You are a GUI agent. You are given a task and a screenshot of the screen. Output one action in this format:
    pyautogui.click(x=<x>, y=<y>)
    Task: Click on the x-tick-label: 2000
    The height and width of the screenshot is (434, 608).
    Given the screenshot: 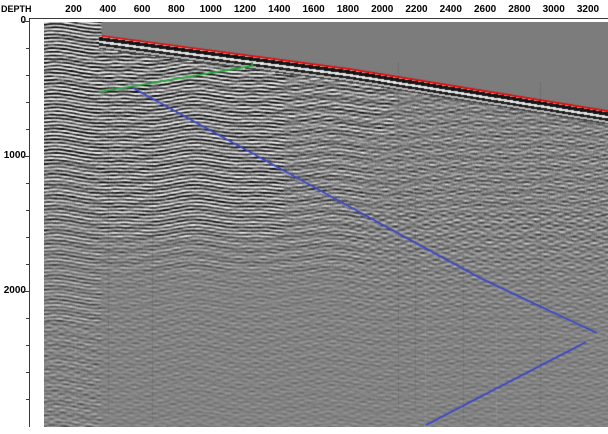 What is the action you would take?
    pyautogui.click(x=382, y=9)
    